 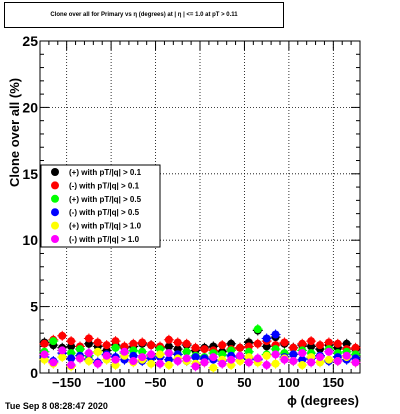 What do you see at coordinates (30, 174) in the screenshot?
I see `y-tick-label: 15` at bounding box center [30, 174].